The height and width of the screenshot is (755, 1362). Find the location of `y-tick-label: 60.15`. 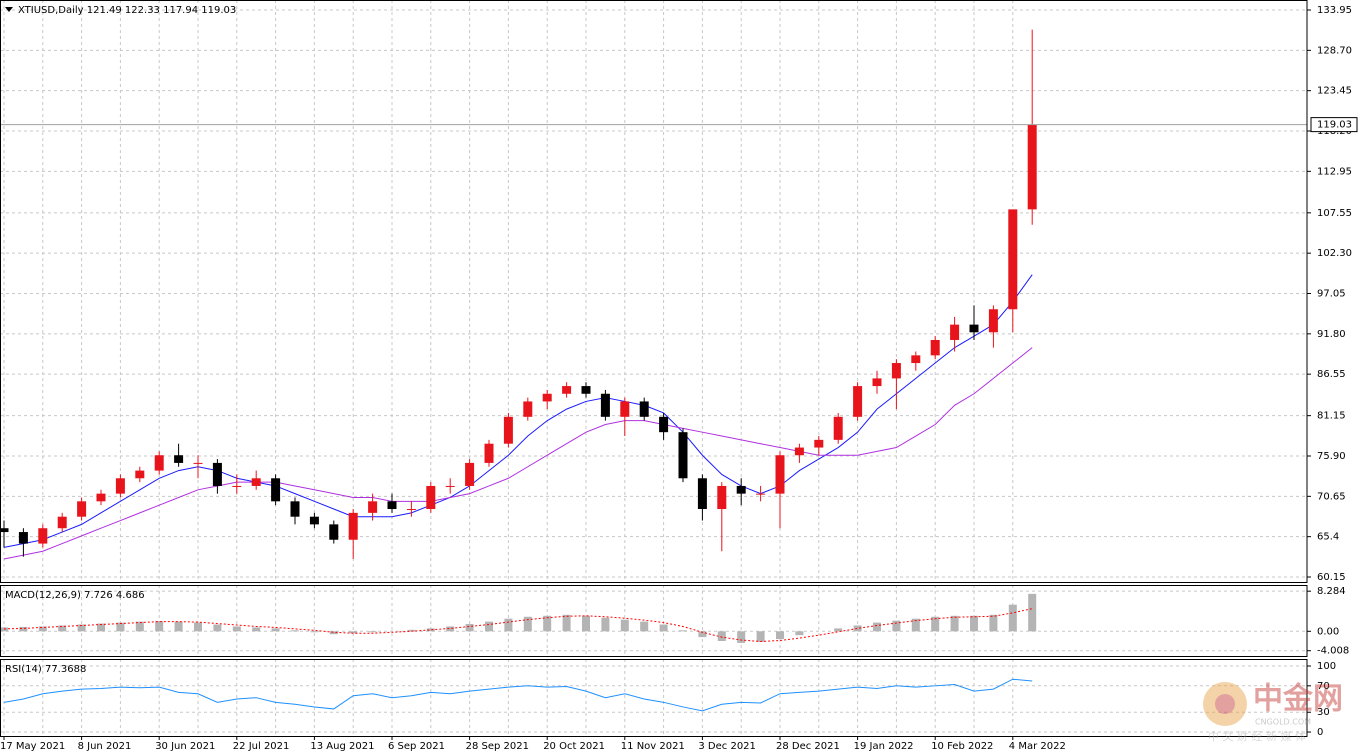

y-tick-label: 60.15 is located at coordinates (1331, 577).